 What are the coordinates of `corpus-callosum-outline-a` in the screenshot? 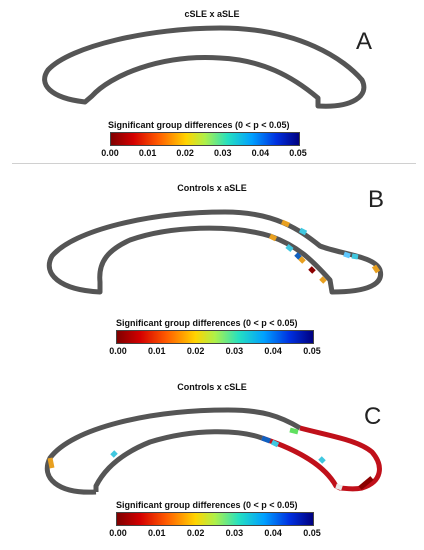 It's located at (204, 67).